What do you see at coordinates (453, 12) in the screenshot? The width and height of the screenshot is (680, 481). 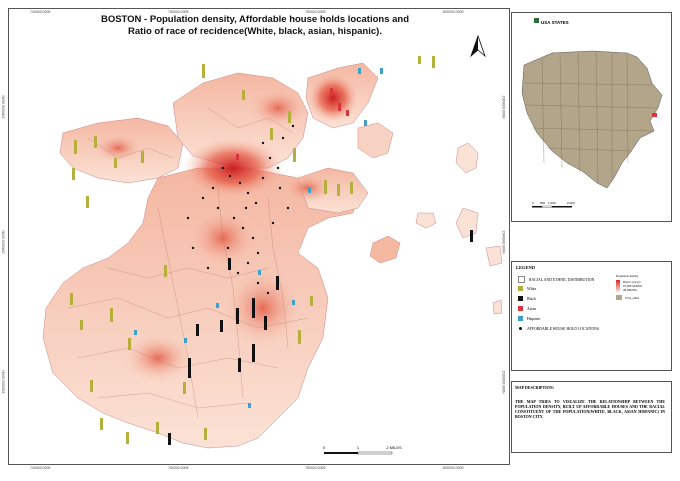 I see `coord-top-4: 800000.000E` at bounding box center [453, 12].